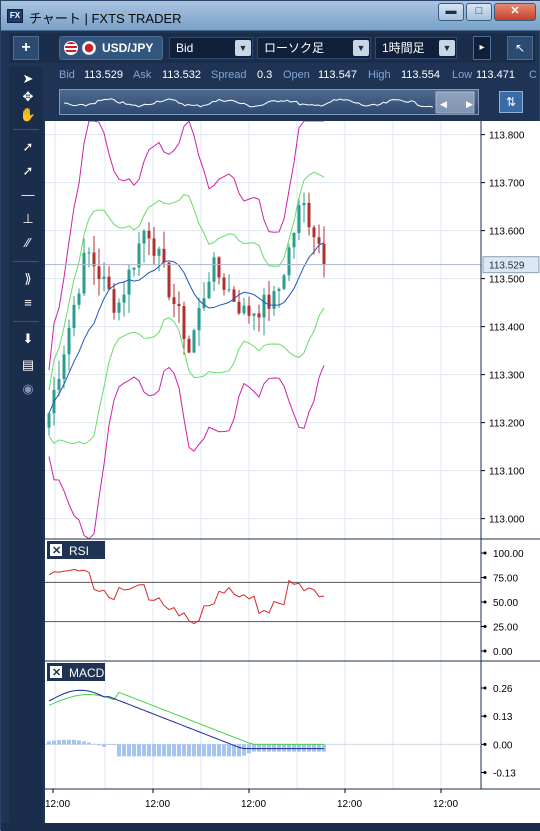  I want to click on chart-navigator: ◀ ▶, so click(269, 102).